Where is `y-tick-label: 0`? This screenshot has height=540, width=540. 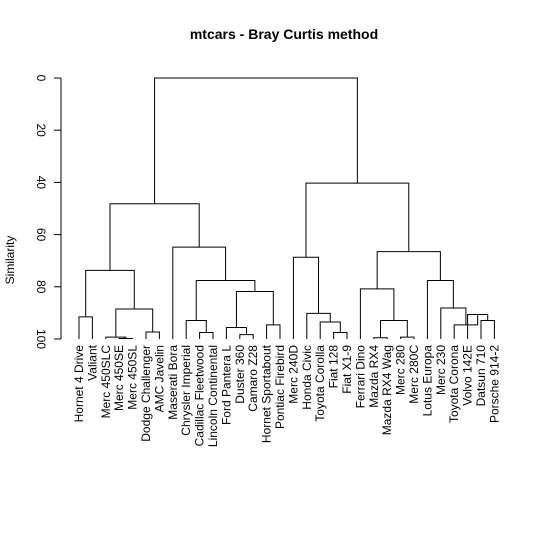 y-tick-label: 0 is located at coordinates (41, 78).